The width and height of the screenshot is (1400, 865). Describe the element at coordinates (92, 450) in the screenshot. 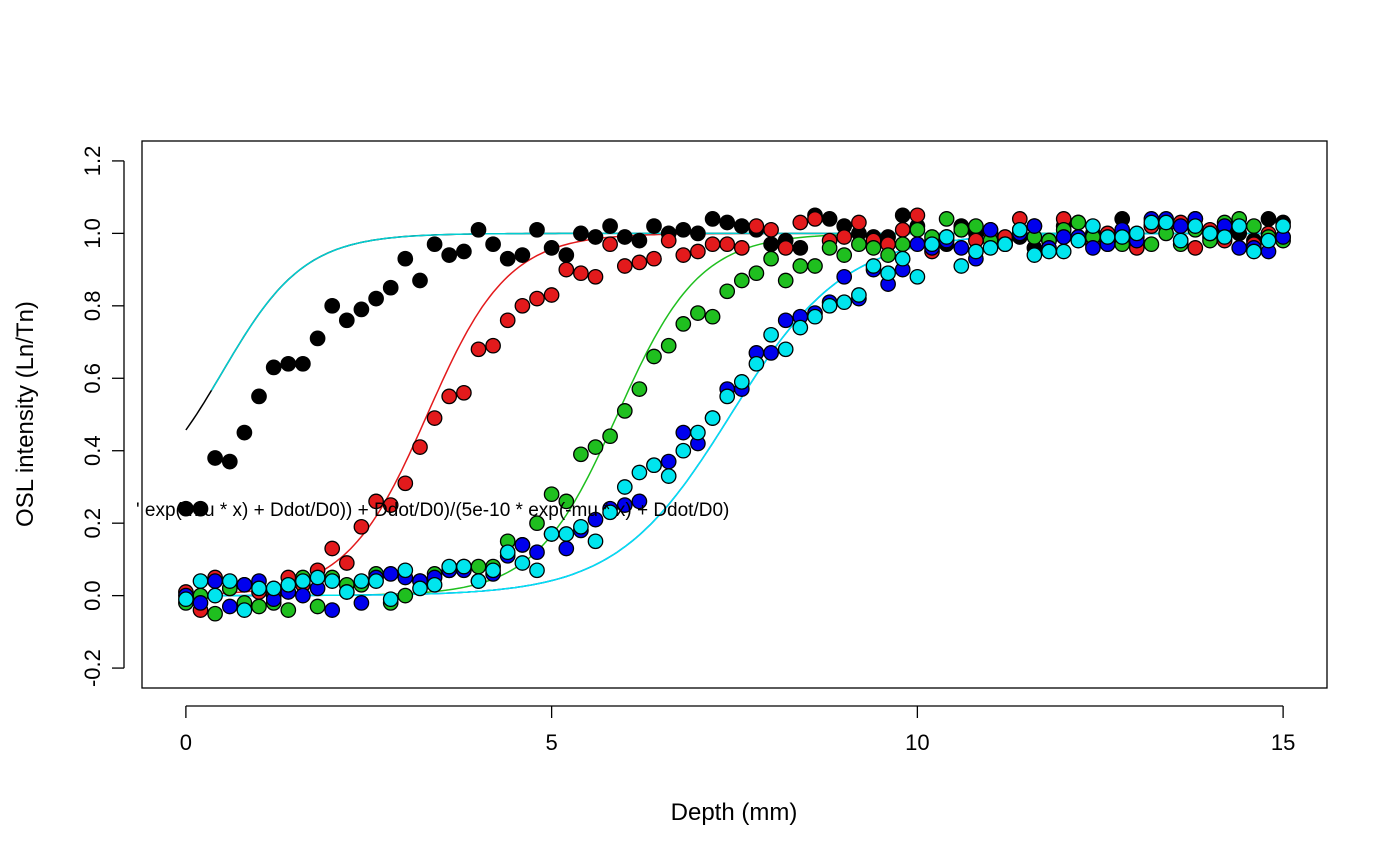

I see `y-tick-label: 0.4` at that location.